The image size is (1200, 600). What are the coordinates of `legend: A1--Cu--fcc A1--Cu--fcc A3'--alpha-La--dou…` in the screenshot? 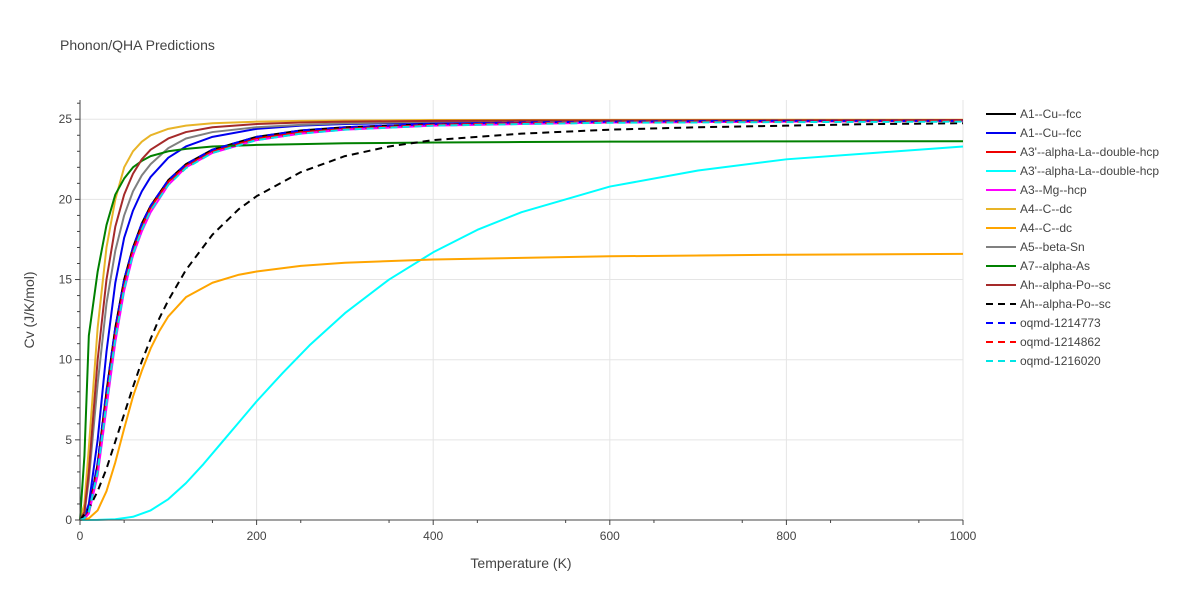 It's located at (1072, 237).